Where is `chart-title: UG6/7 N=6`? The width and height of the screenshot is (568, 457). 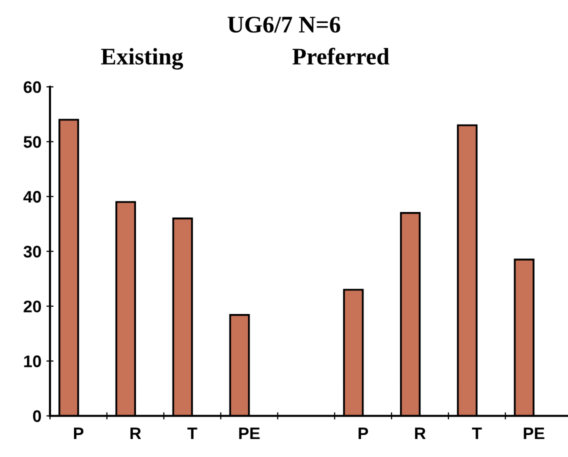
chart-title: UG6/7 N=6 is located at coordinates (284, 24).